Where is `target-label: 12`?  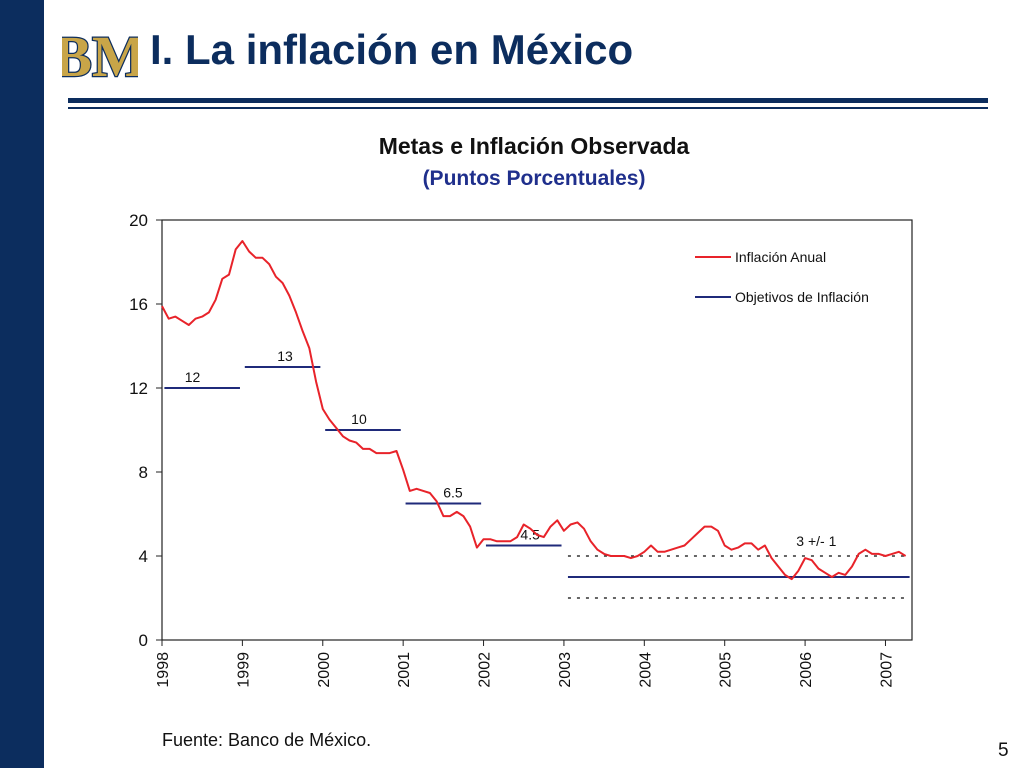
target-label: 12 is located at coordinates (193, 377).